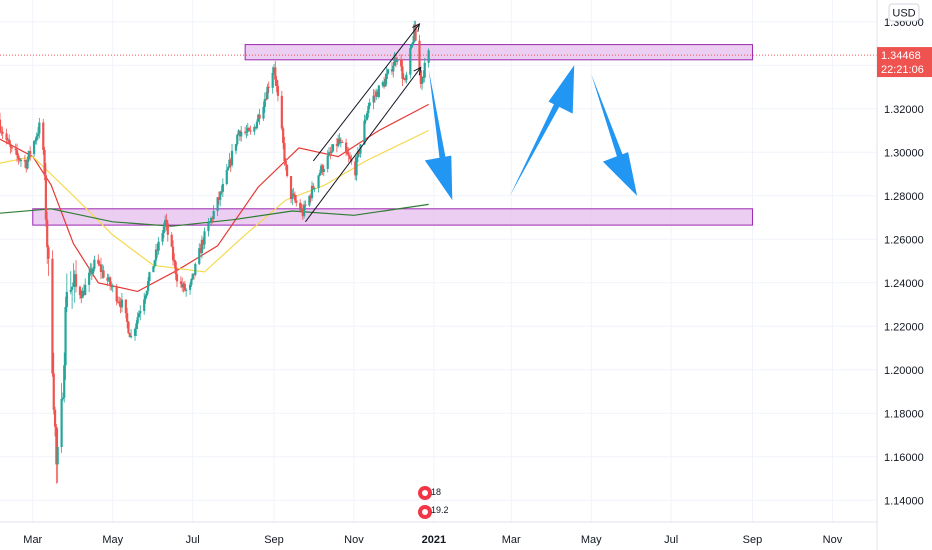 The height and width of the screenshot is (550, 932). What do you see at coordinates (438, 533) in the screenshot?
I see `time-axis: Mar May Jul Sep Nov 2021 Mar May Jul Sep Nov` at bounding box center [438, 533].